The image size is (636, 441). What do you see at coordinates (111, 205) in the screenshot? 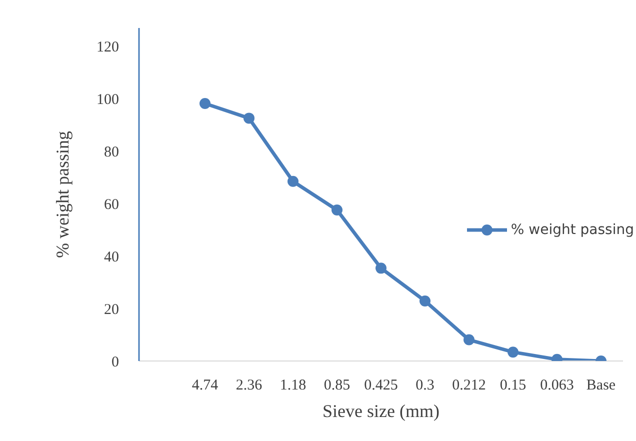
I see `y-tick-label: 60` at bounding box center [111, 205].